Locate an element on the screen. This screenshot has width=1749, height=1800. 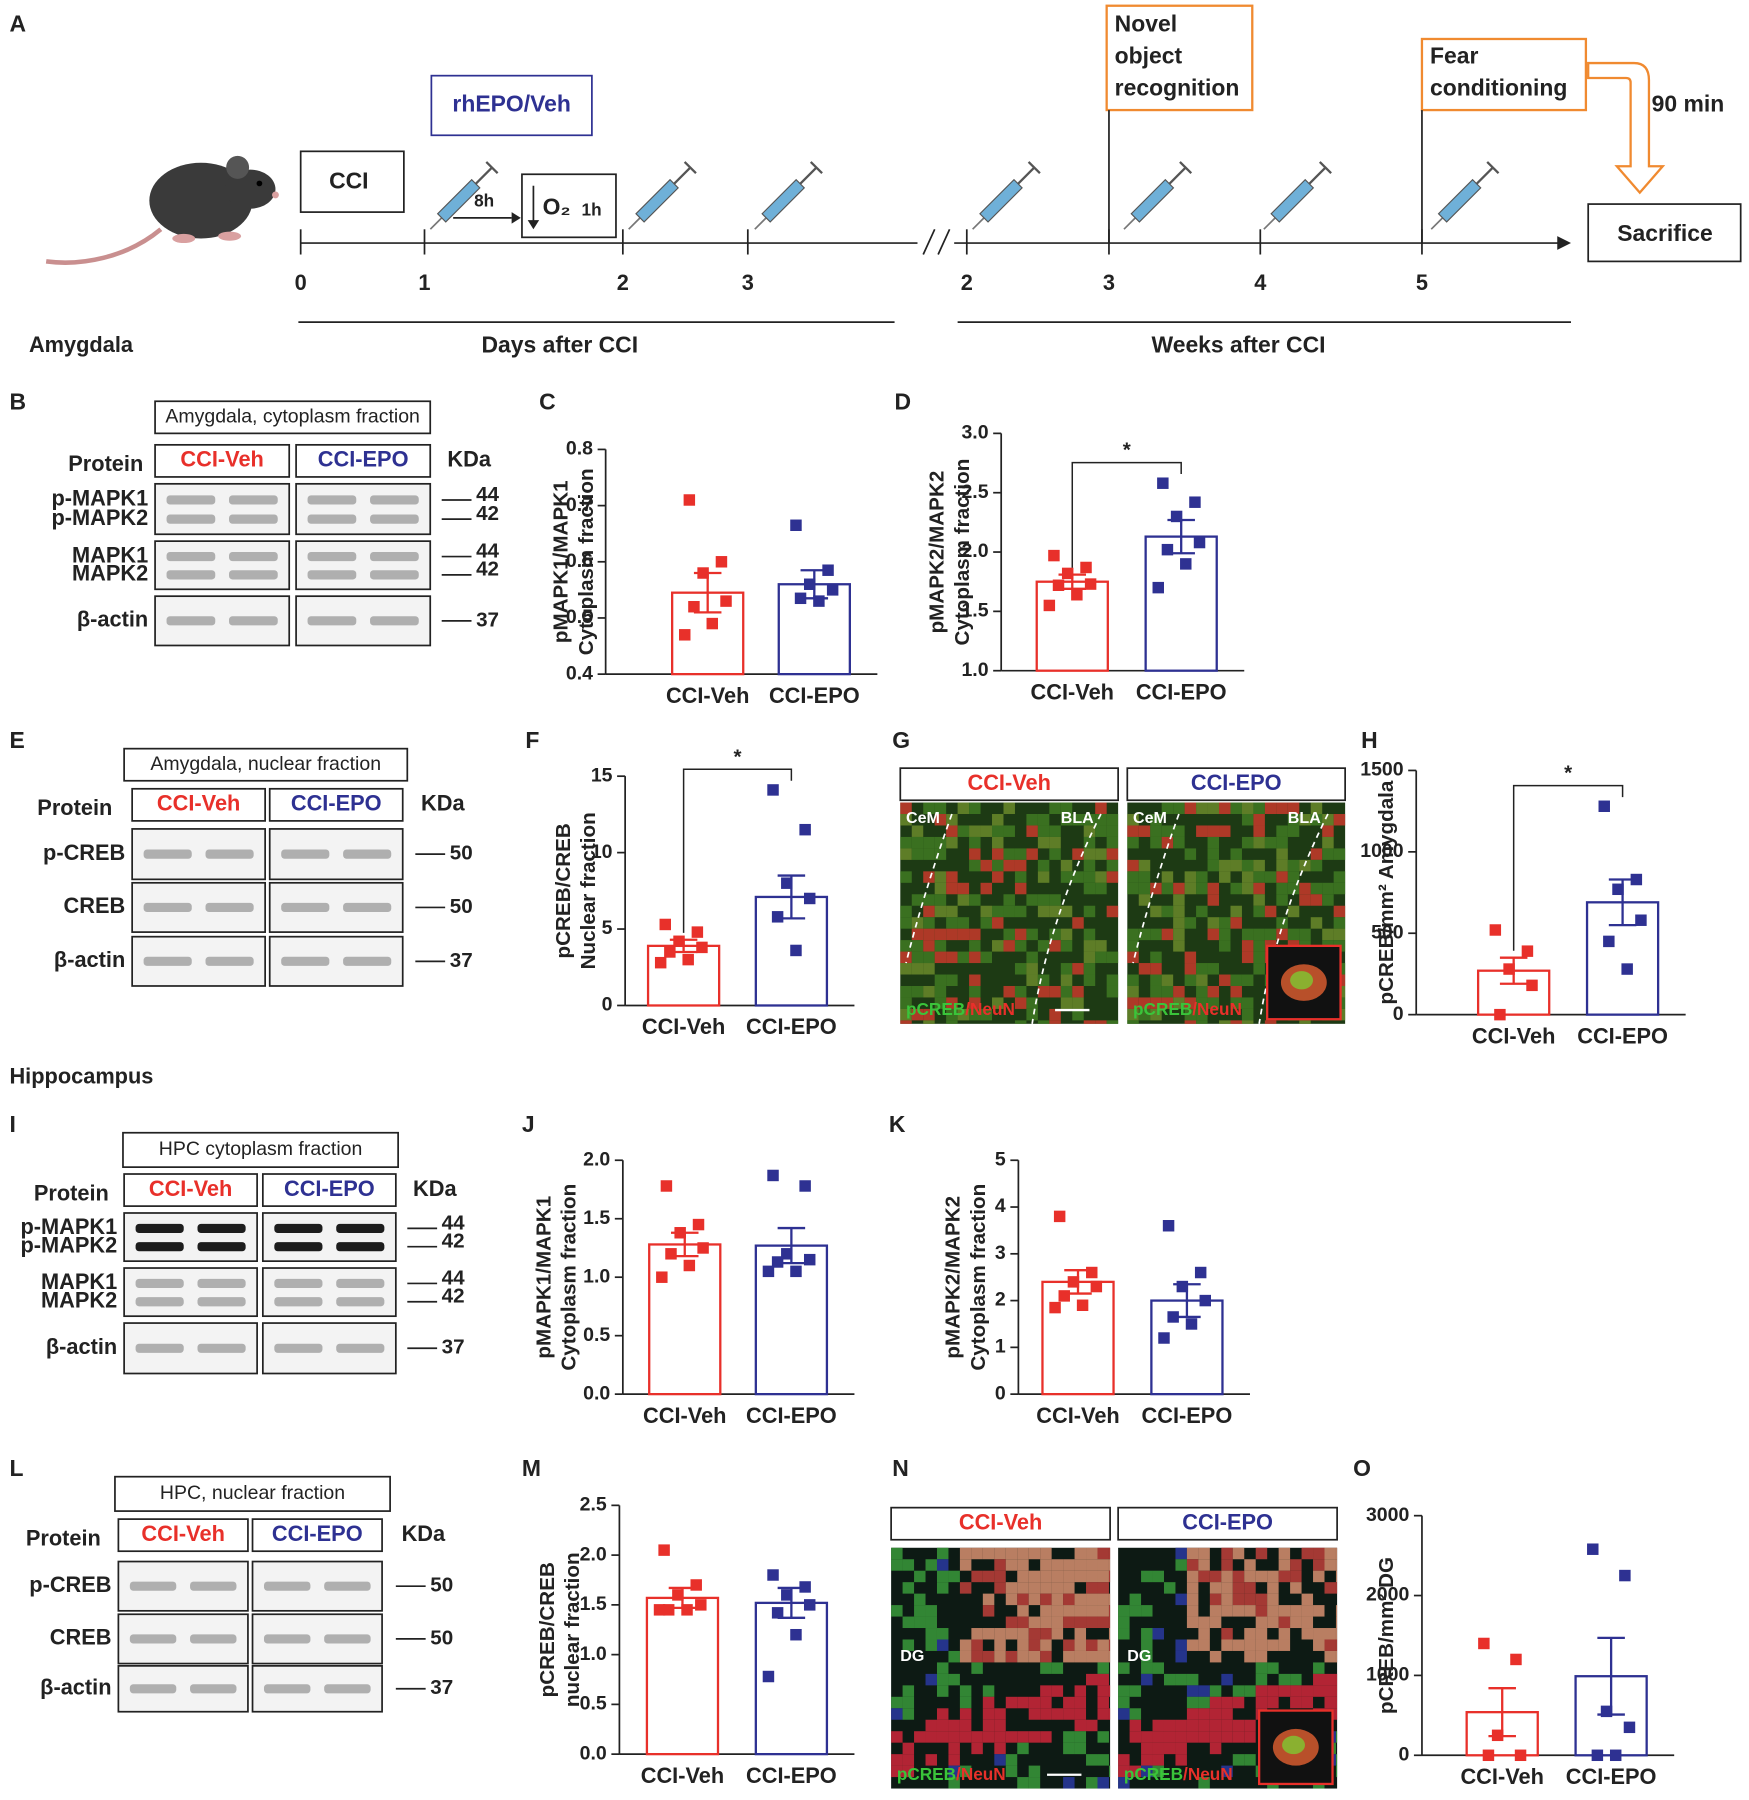
group-label: CCI-Veh is located at coordinates (198, 803).